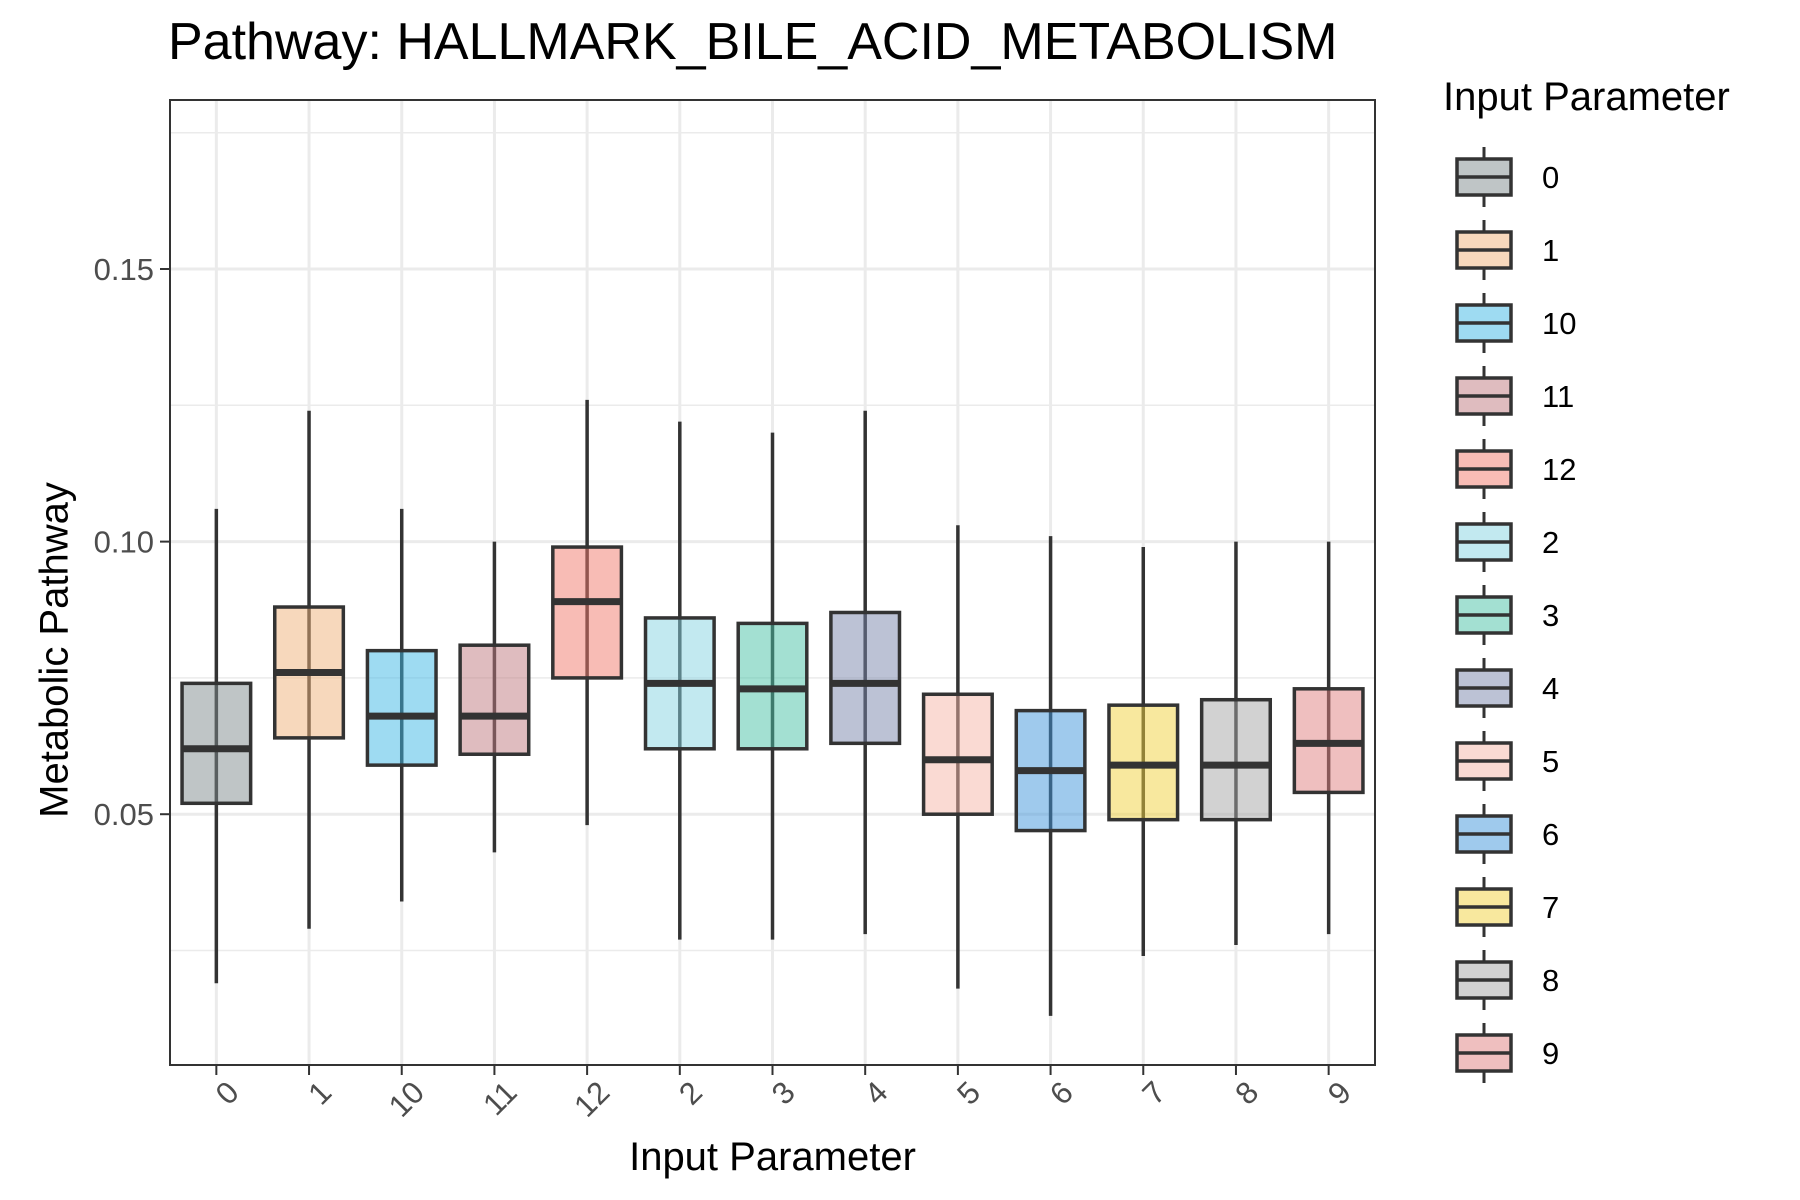 The height and width of the screenshot is (1200, 1800). Describe the element at coordinates (968, 1093) in the screenshot. I see `x-tick-label: 5` at that location.